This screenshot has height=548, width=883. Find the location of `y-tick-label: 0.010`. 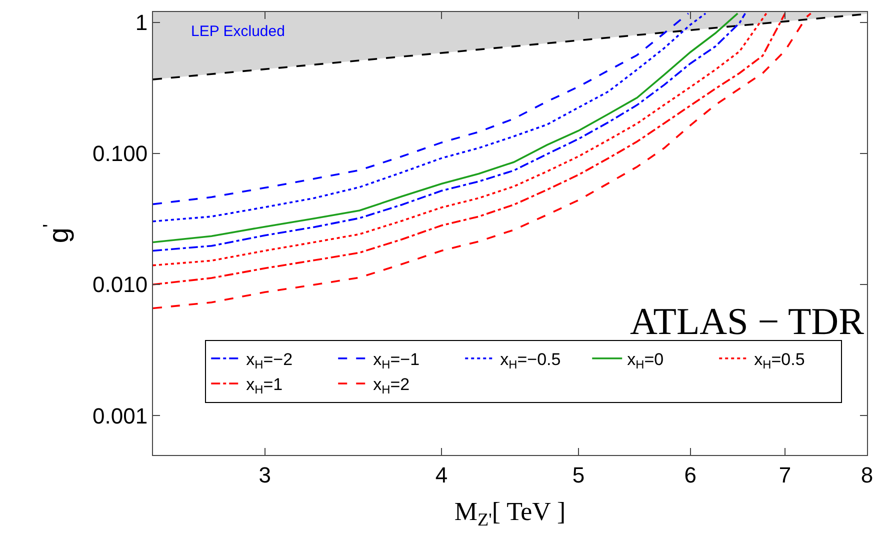

y-tick-label: 0.010 is located at coordinates (120, 285).